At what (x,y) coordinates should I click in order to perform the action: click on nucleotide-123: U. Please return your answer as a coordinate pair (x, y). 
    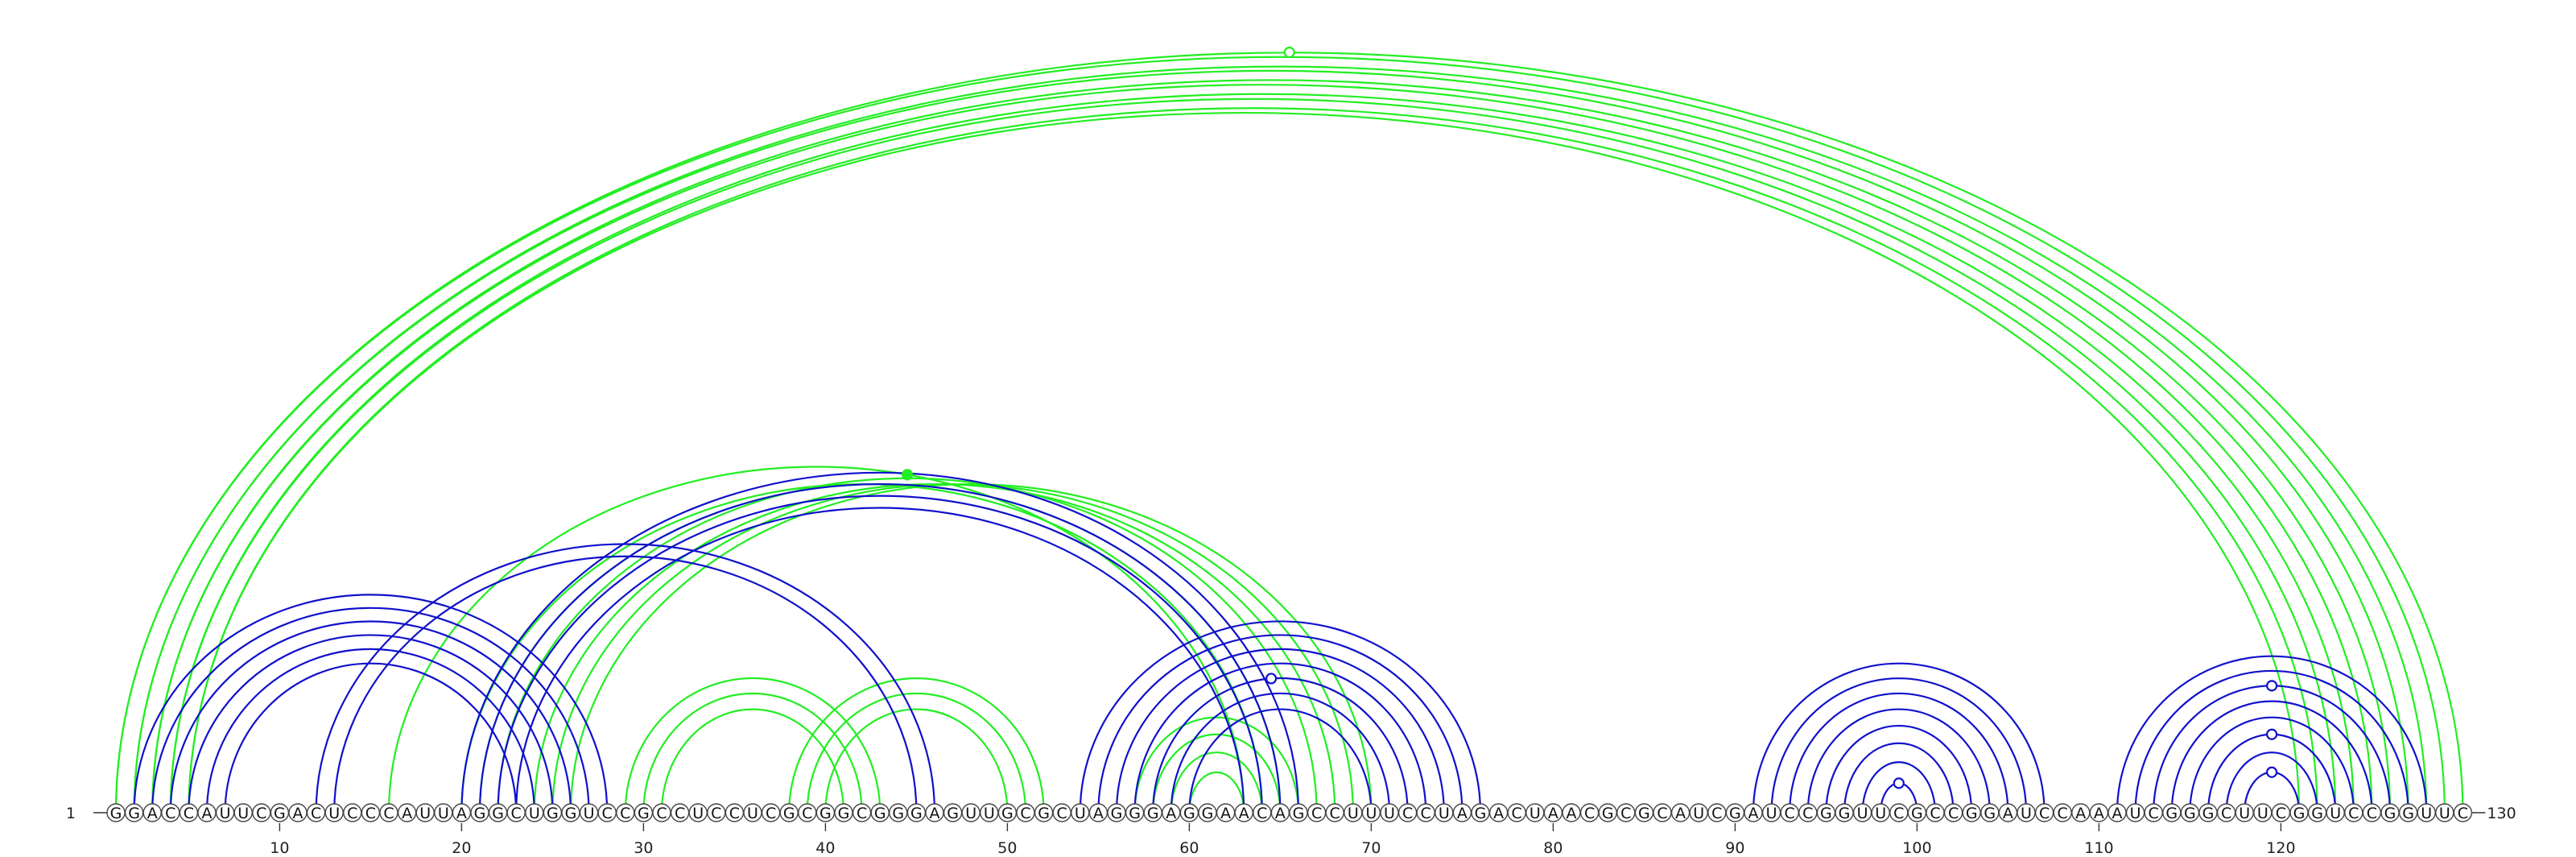
    Looking at the image, I should click on (2335, 812).